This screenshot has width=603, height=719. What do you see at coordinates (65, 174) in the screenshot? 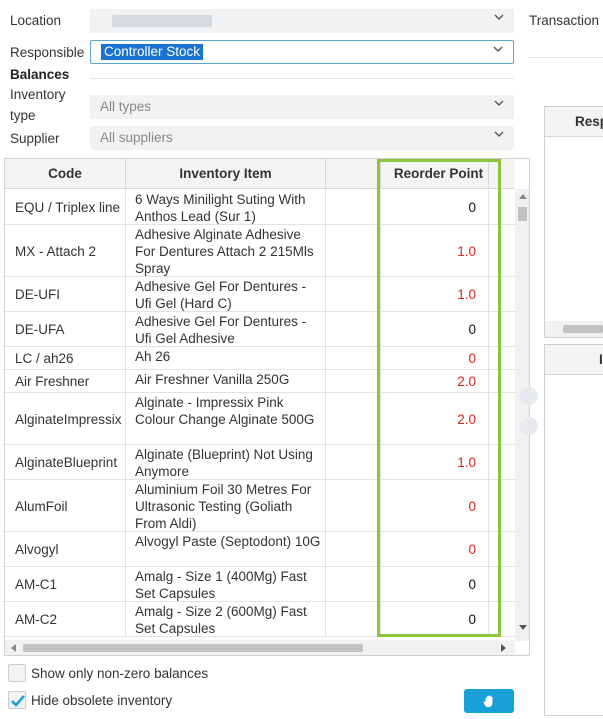
I see `column-header-code: Code` at bounding box center [65, 174].